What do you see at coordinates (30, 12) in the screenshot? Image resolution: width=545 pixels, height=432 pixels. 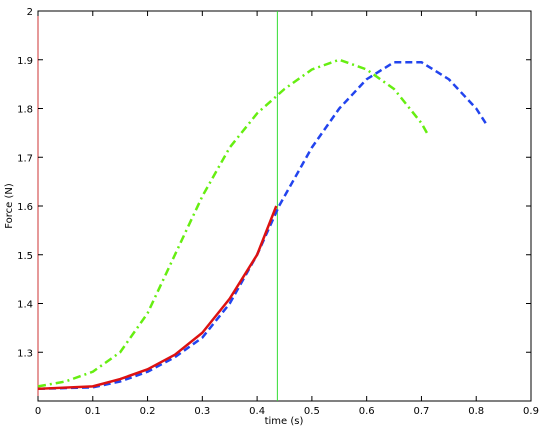 I see `y-tick-label: 2` at bounding box center [30, 12].